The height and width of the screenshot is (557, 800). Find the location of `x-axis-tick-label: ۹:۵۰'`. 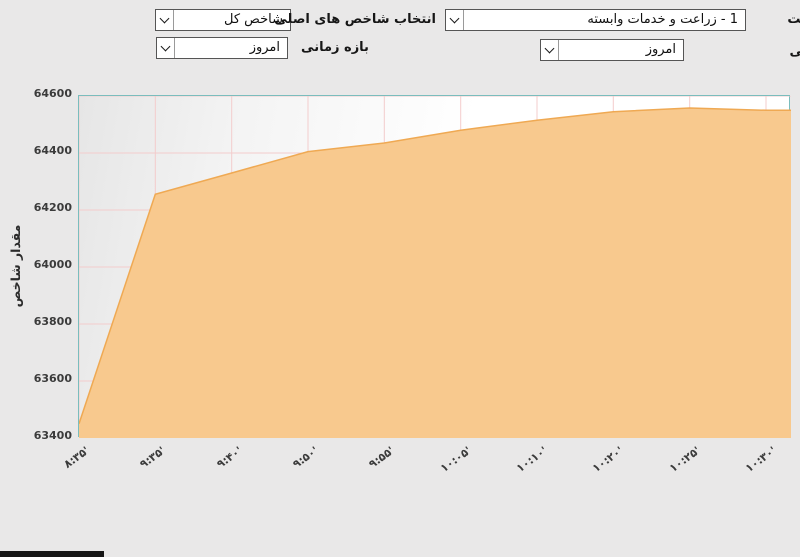

x-axis-tick-label: ۹:۵۰' is located at coordinates (305, 457).